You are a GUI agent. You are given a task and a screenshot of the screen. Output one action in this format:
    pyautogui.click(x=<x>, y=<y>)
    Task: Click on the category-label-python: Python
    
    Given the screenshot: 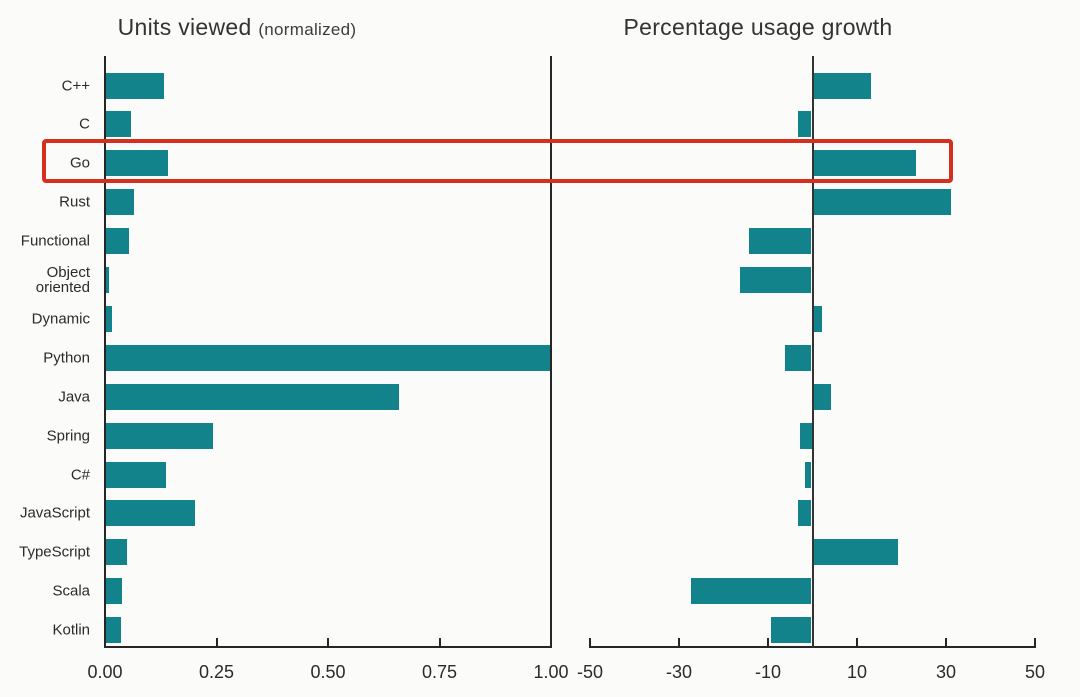 What is the action you would take?
    pyautogui.click(x=66, y=358)
    